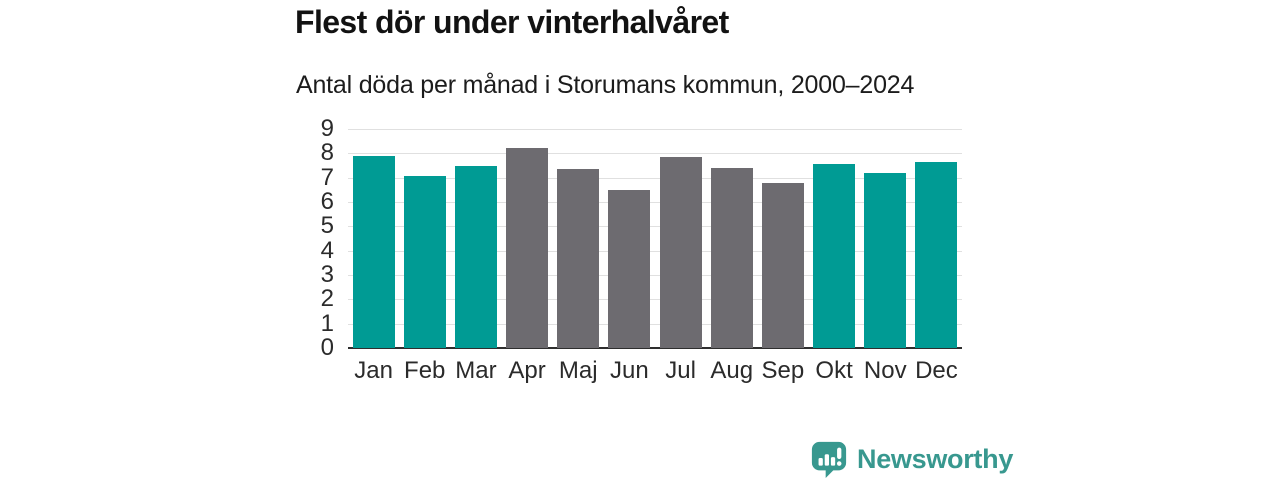  What do you see at coordinates (373, 370) in the screenshot?
I see `x-tick-label-jan: Jan` at bounding box center [373, 370].